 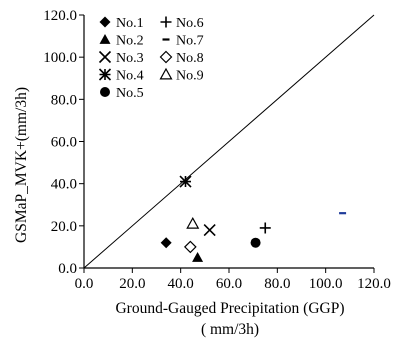 What do you see at coordinates (265, 228) in the screenshot?
I see `data-point-no6` at bounding box center [265, 228].